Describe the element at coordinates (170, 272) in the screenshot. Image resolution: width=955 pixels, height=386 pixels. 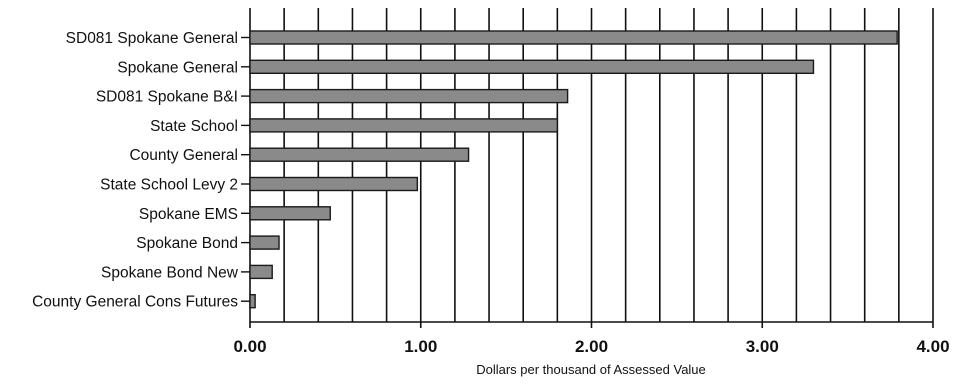
I see `category-label: Spokane Bond New` at that location.